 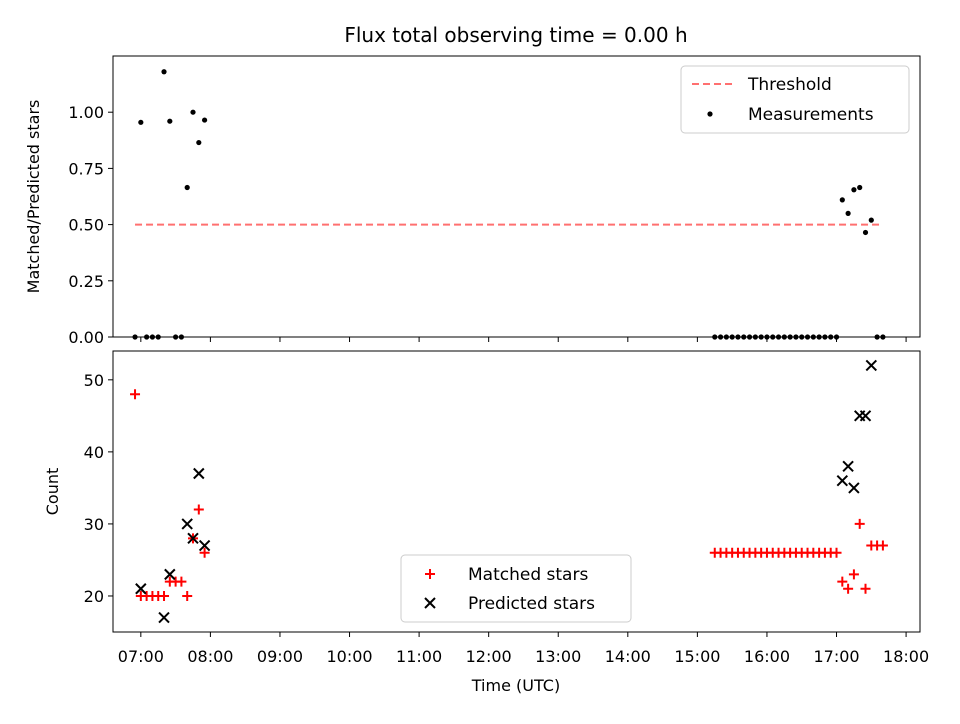 I want to click on y-tick-label: 0.00, so click(x=86, y=337).